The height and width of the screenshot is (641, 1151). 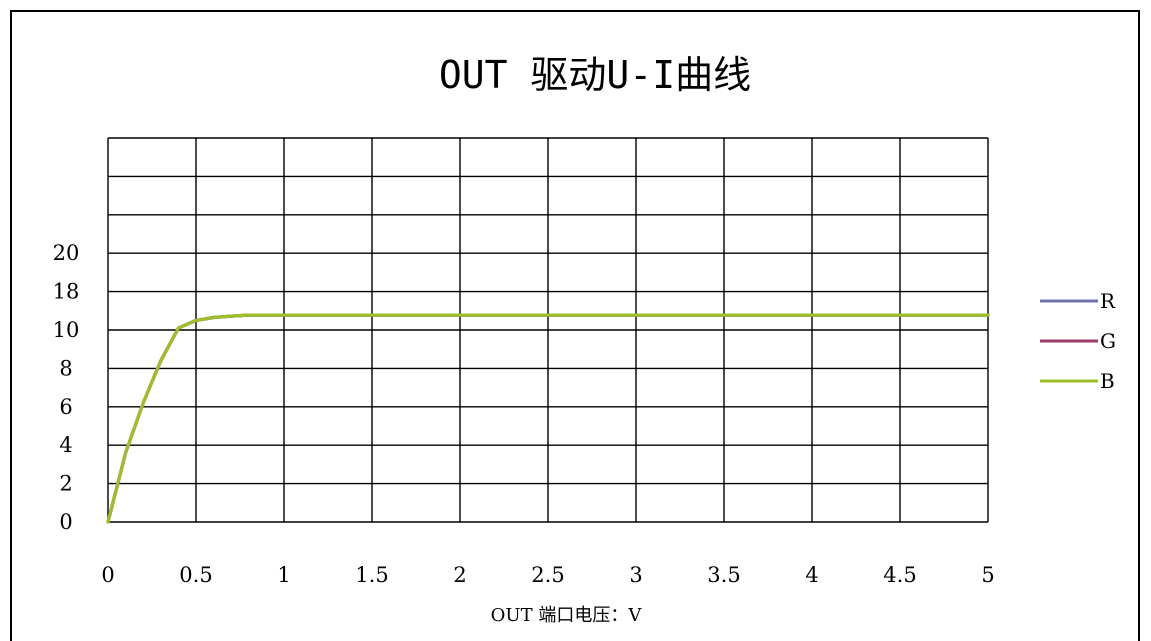 What do you see at coordinates (65, 407) in the screenshot?
I see `y-tick-label: 6` at bounding box center [65, 407].